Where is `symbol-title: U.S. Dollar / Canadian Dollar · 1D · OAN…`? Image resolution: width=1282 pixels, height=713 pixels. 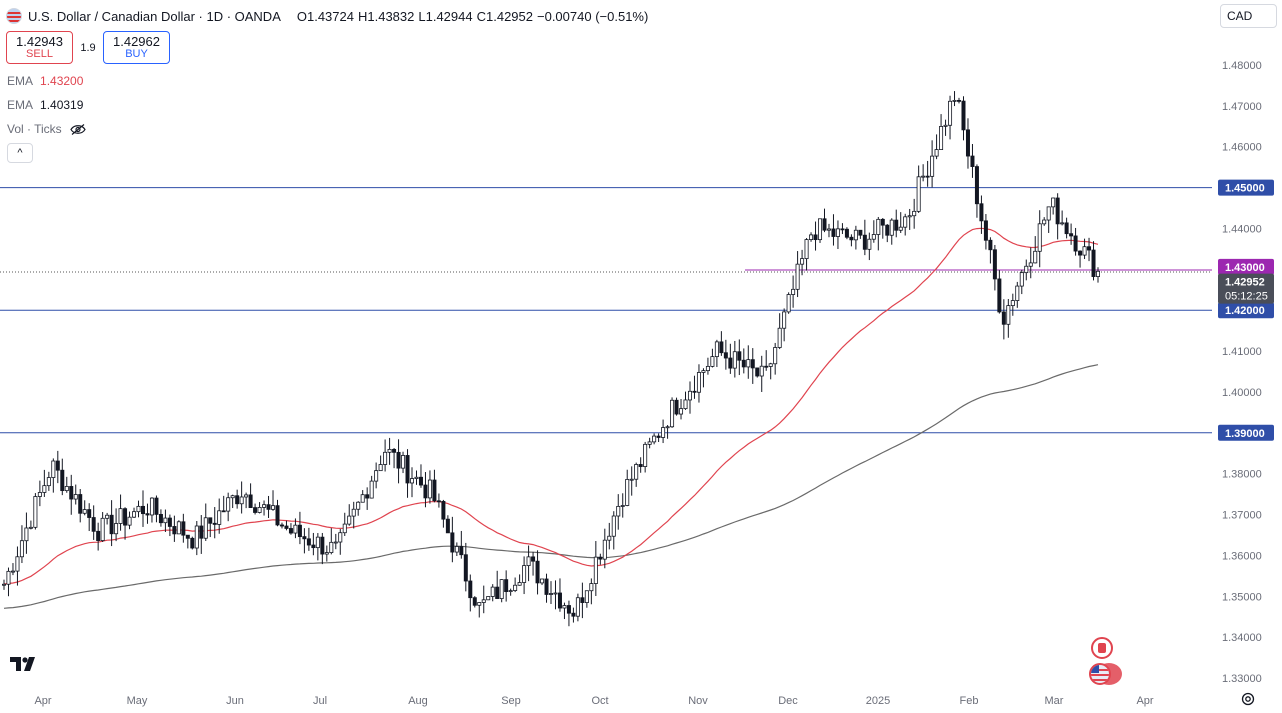
symbol-title: U.S. Dollar / Canadian Dollar · 1D · OAN… is located at coordinates (154, 16).